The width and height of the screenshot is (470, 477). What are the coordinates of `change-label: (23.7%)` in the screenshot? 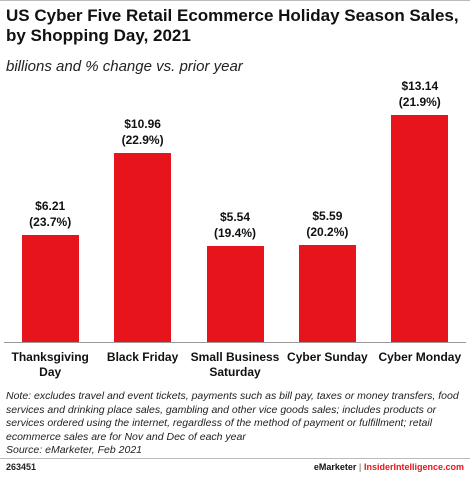 It's located at (50, 221).